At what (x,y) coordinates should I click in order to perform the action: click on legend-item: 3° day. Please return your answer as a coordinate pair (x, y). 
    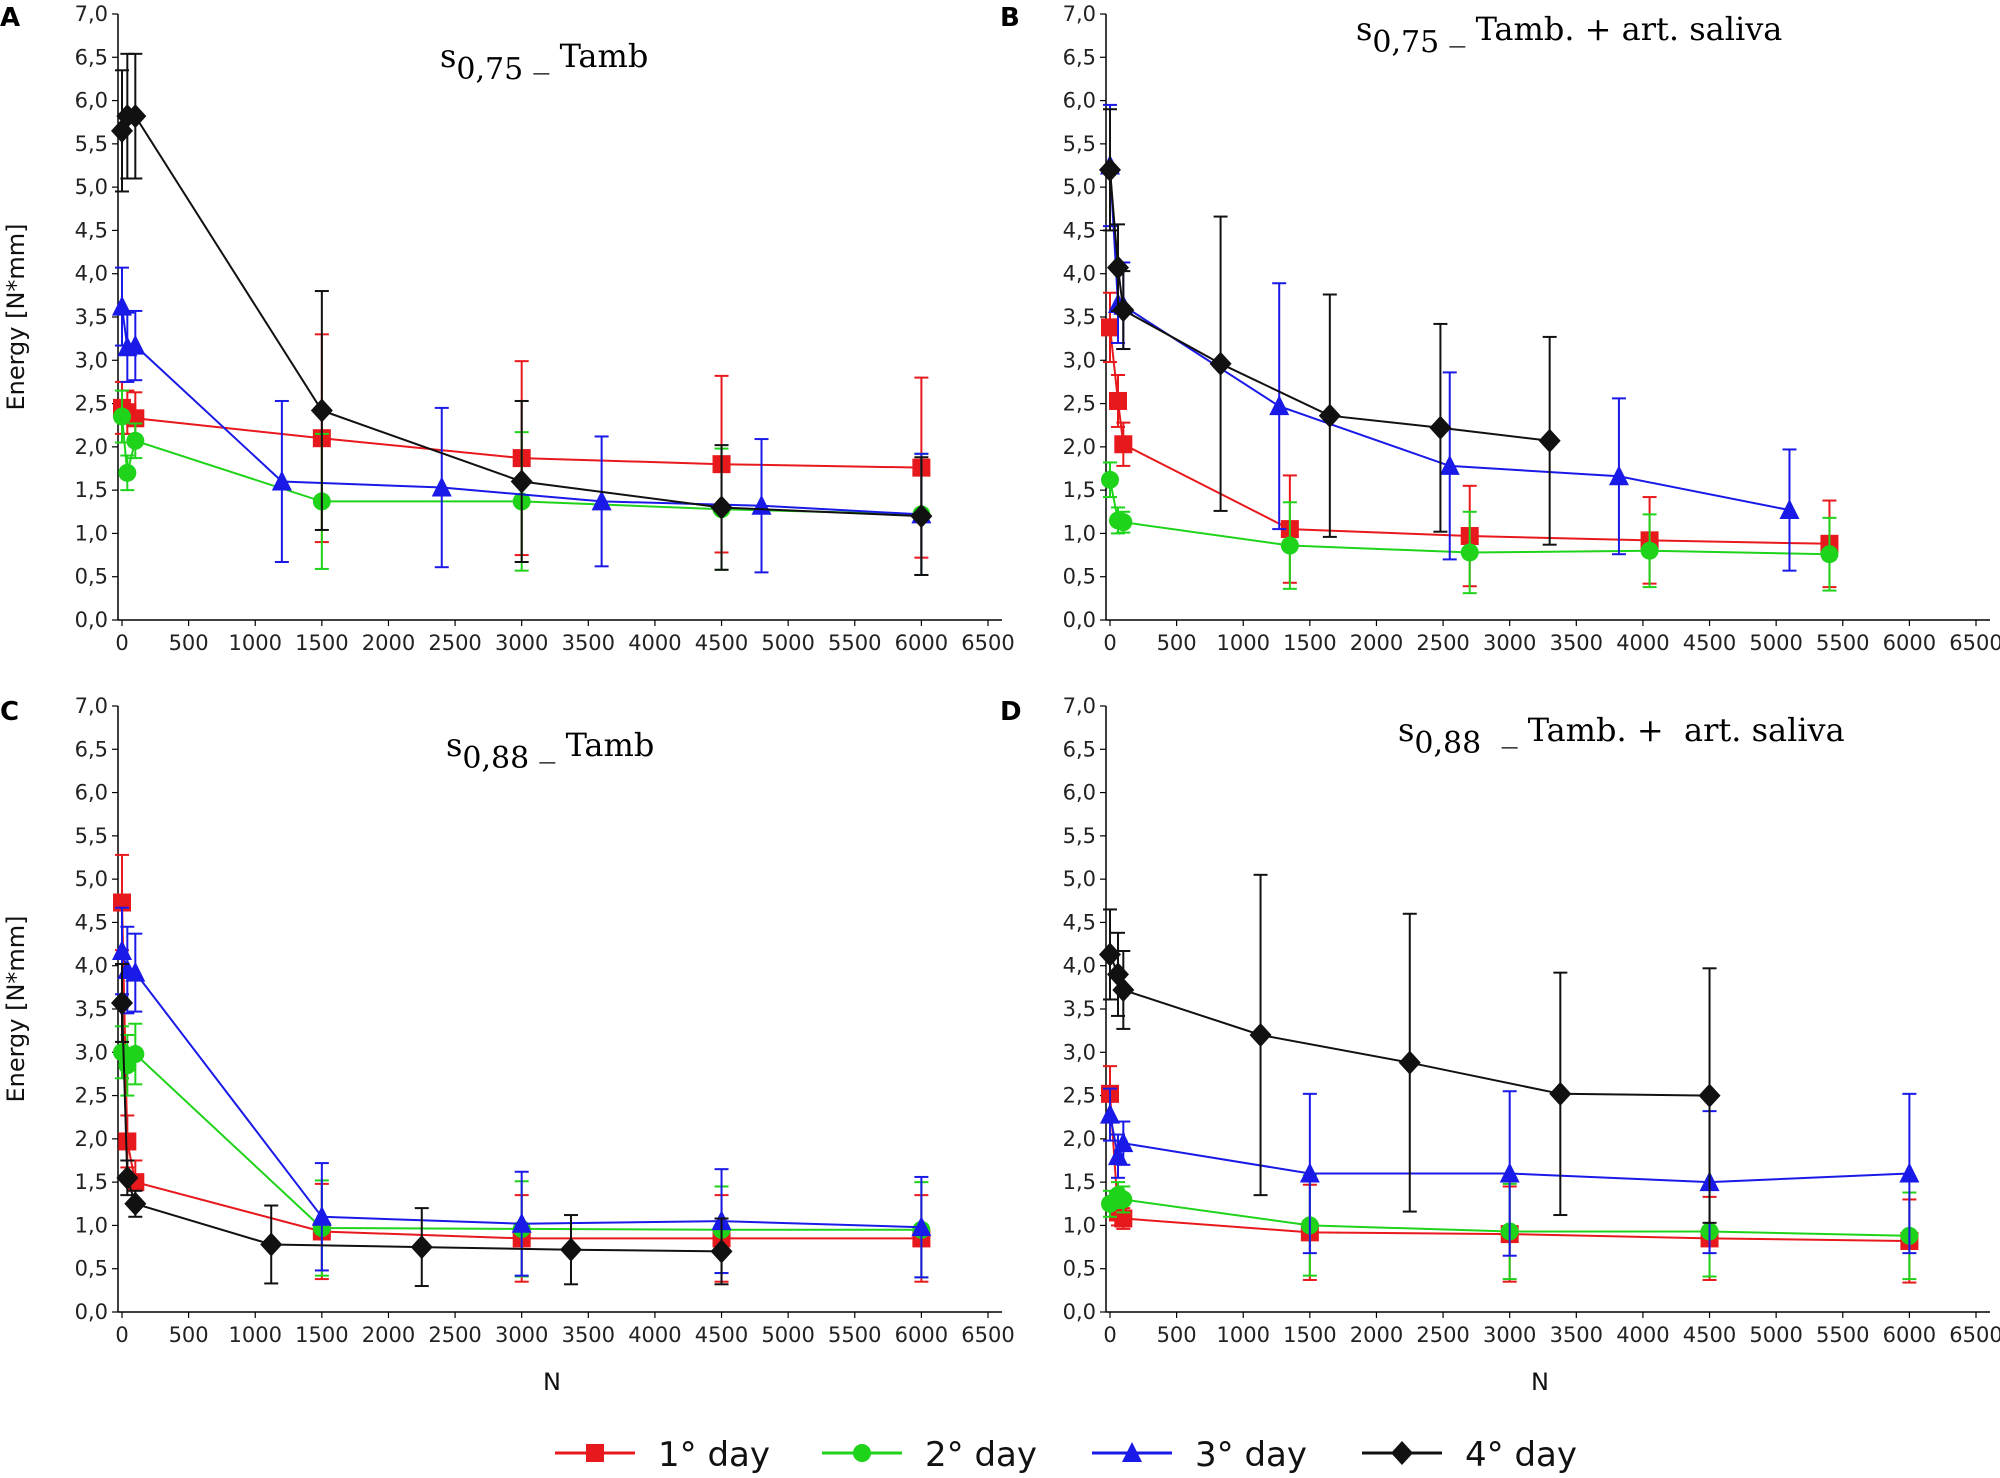
    Looking at the image, I should click on (1199, 1455).